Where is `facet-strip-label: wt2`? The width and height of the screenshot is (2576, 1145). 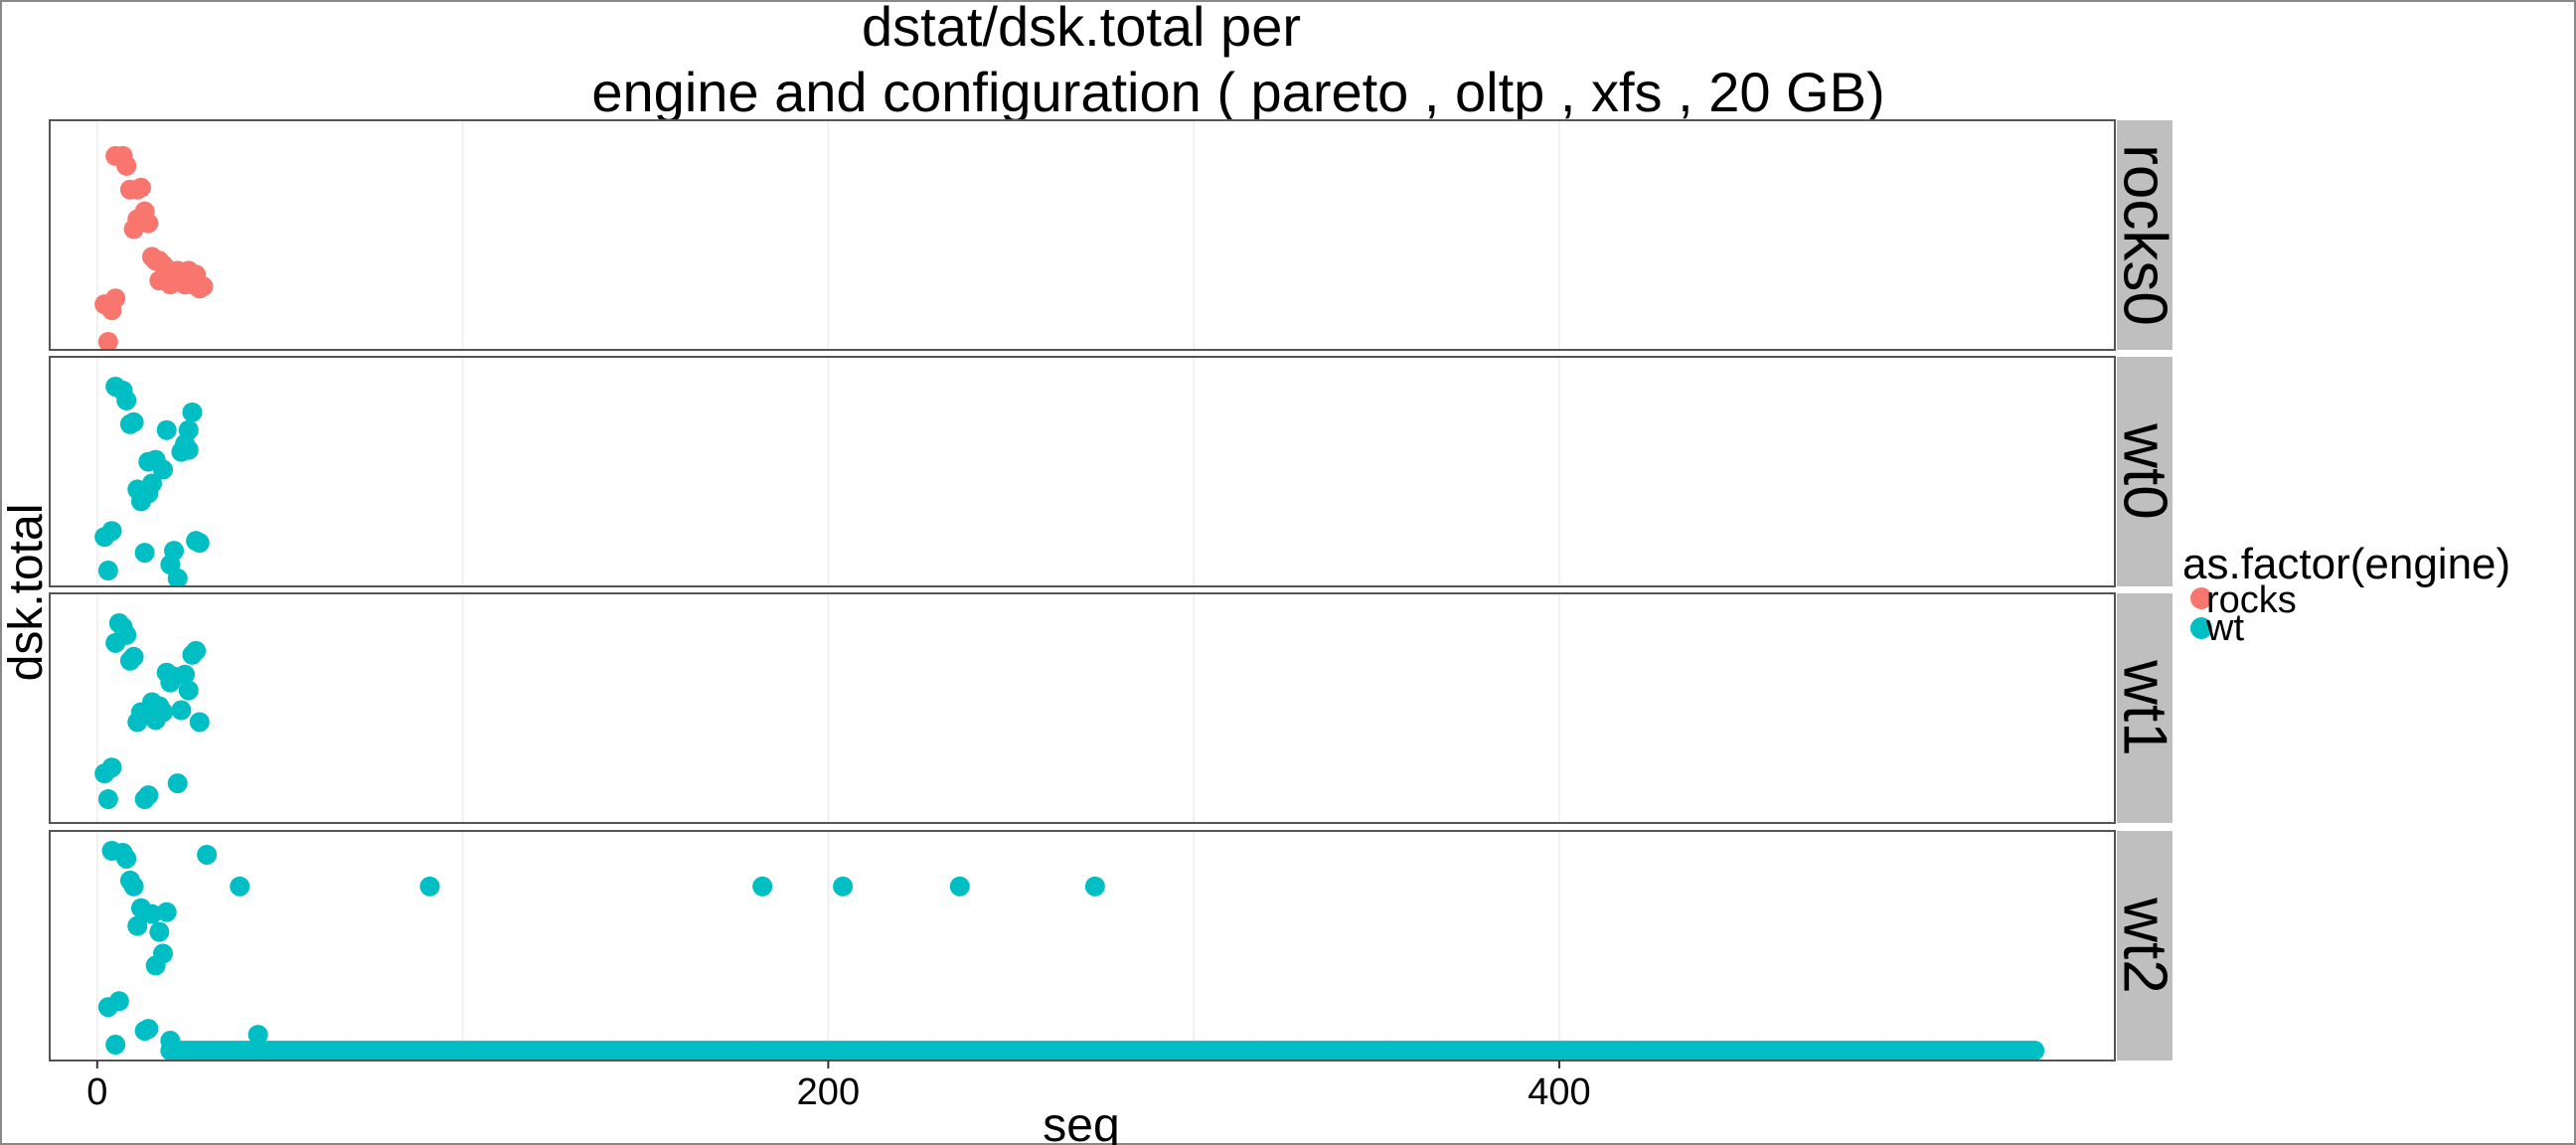
facet-strip-label: wt2 is located at coordinates (2145, 945).